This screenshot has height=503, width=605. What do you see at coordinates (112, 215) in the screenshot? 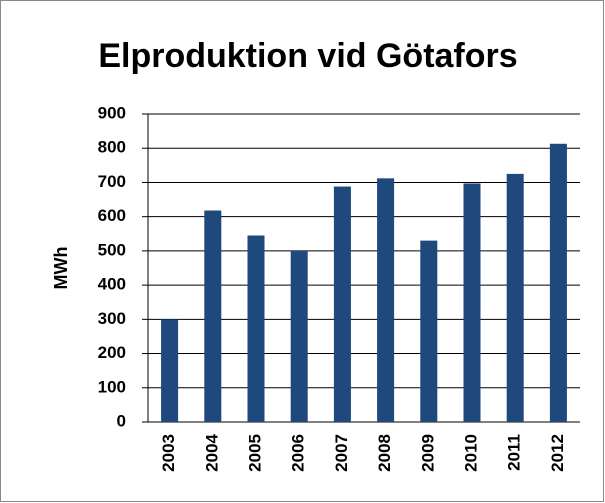
I see `y-tick-label: 600` at bounding box center [112, 215].